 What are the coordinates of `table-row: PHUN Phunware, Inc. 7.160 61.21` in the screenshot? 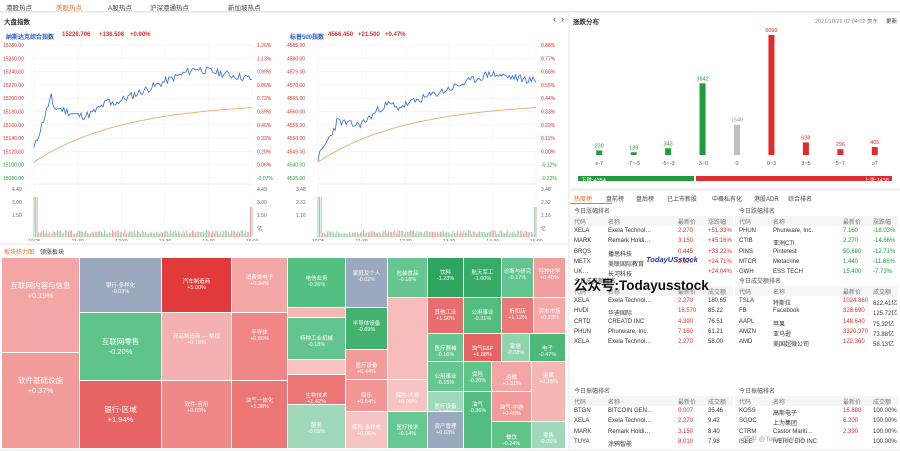 It's located at (651, 333).